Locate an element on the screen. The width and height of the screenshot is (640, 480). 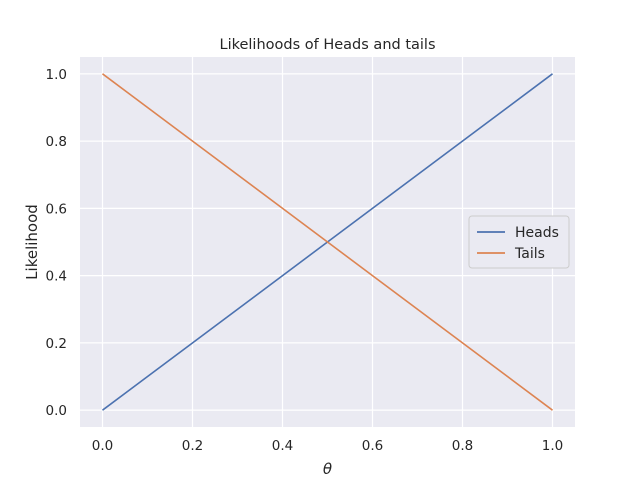
legend-box is located at coordinates (519, 242).